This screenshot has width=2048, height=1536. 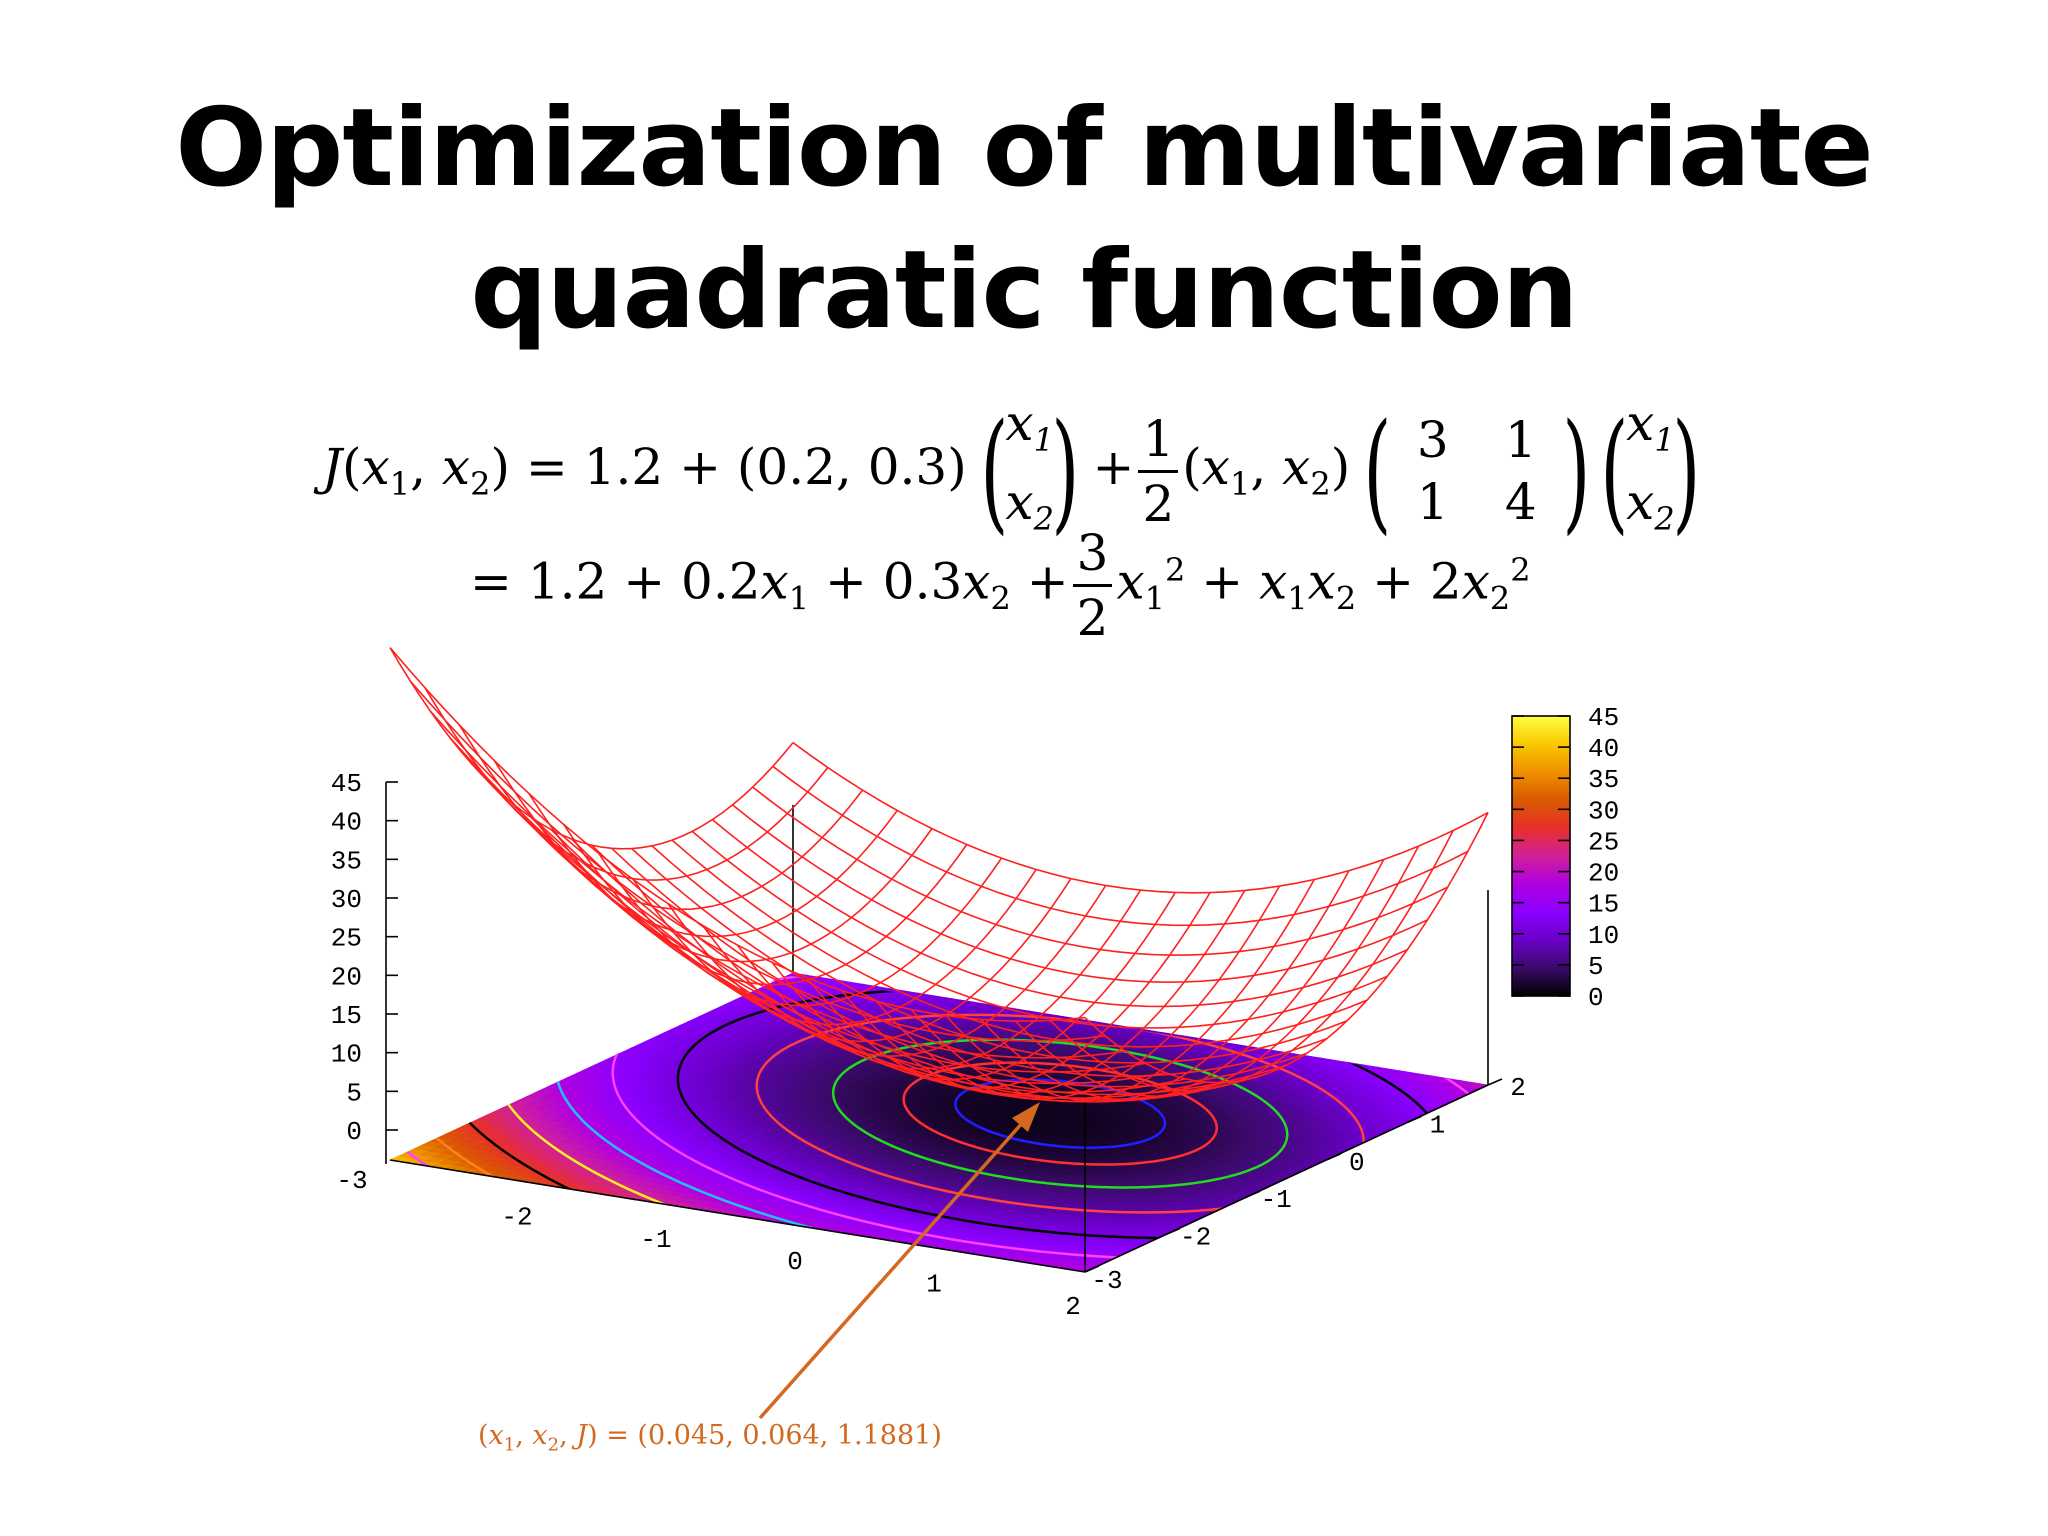 I want to click on x1-axis, so click(x=737, y=1216).